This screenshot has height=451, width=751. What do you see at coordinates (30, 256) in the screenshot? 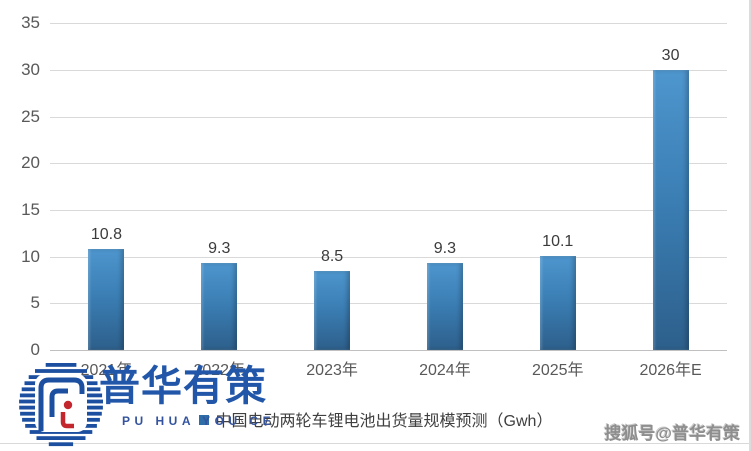
I see `y-axis-tick-label: 10` at bounding box center [30, 256].